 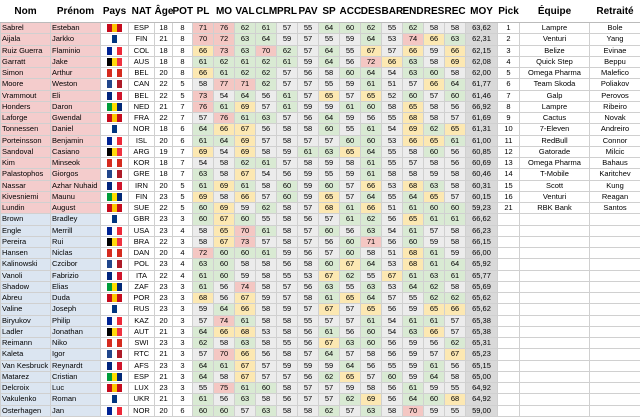 What do you see at coordinates (308, 11) in the screenshot?
I see `column-header: PAV` at bounding box center [308, 11].